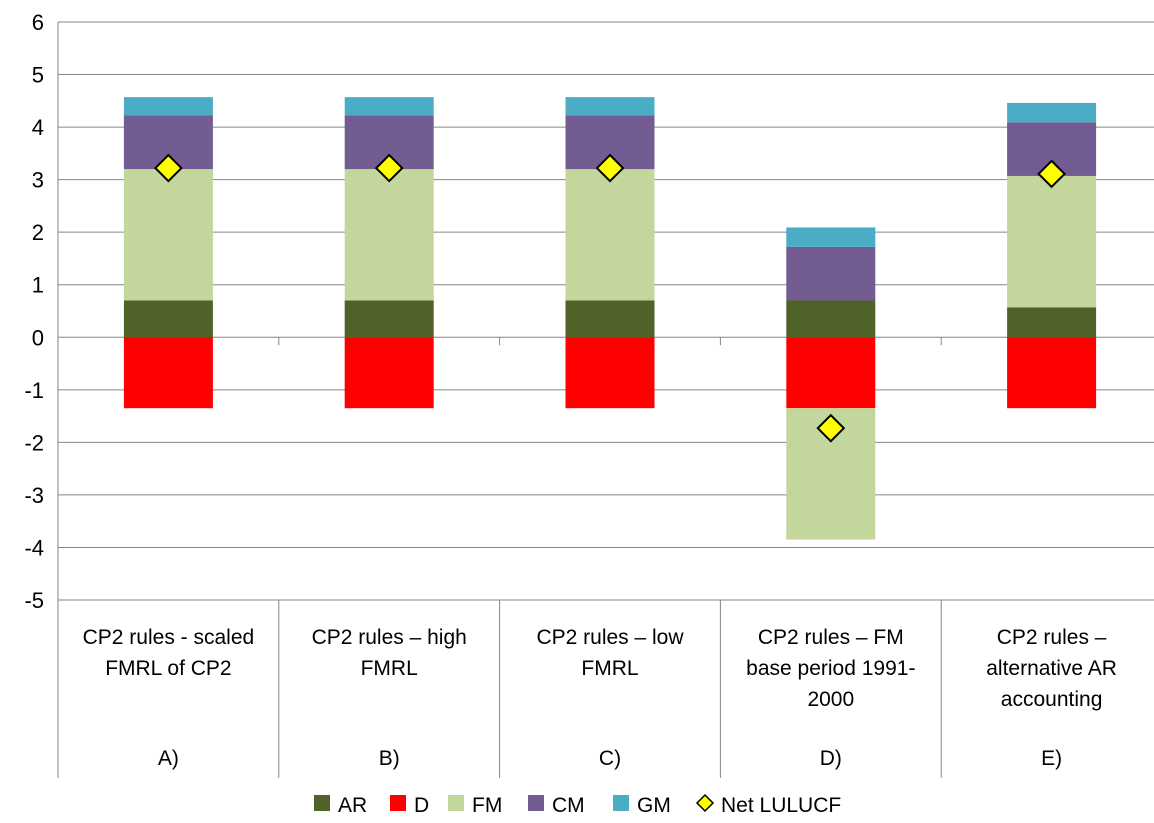  Describe the element at coordinates (38, 337) in the screenshot. I see `y-tick-label: 0` at that location.